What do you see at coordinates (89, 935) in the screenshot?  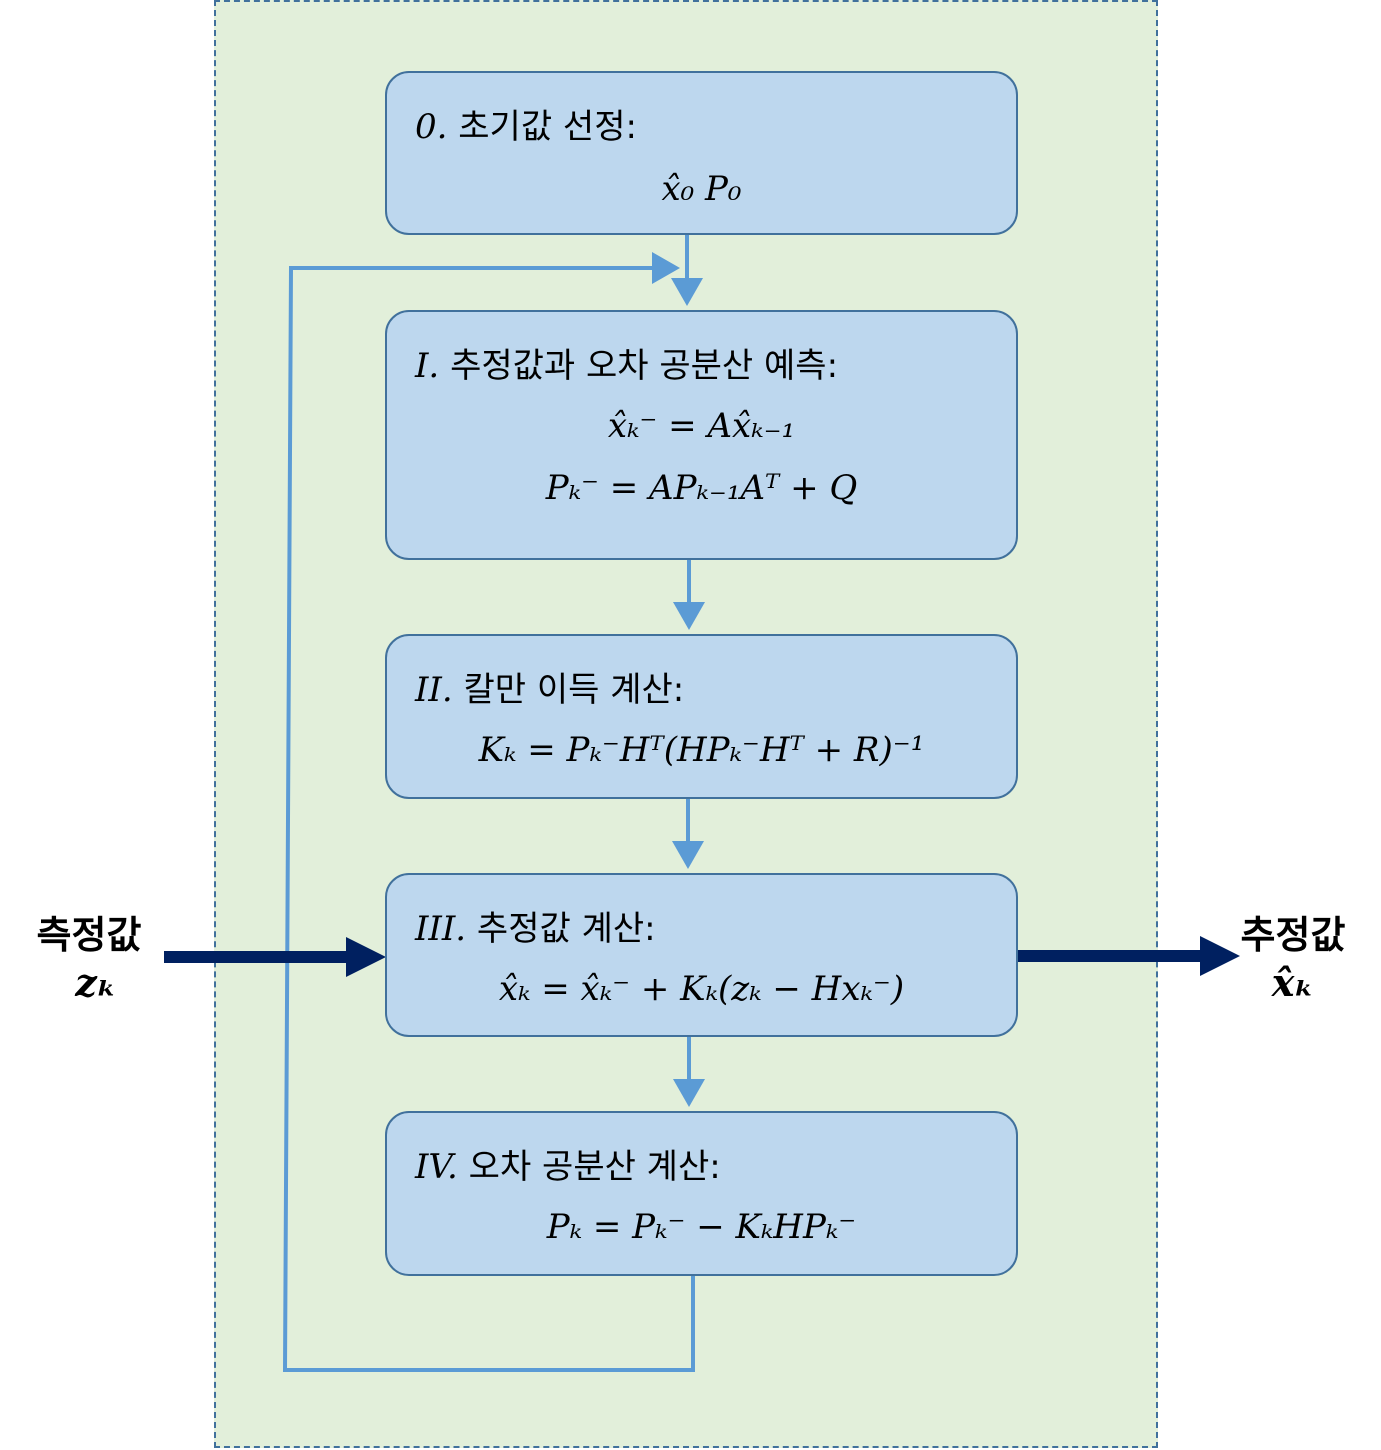 I see `input-label: 측정값` at bounding box center [89, 935].